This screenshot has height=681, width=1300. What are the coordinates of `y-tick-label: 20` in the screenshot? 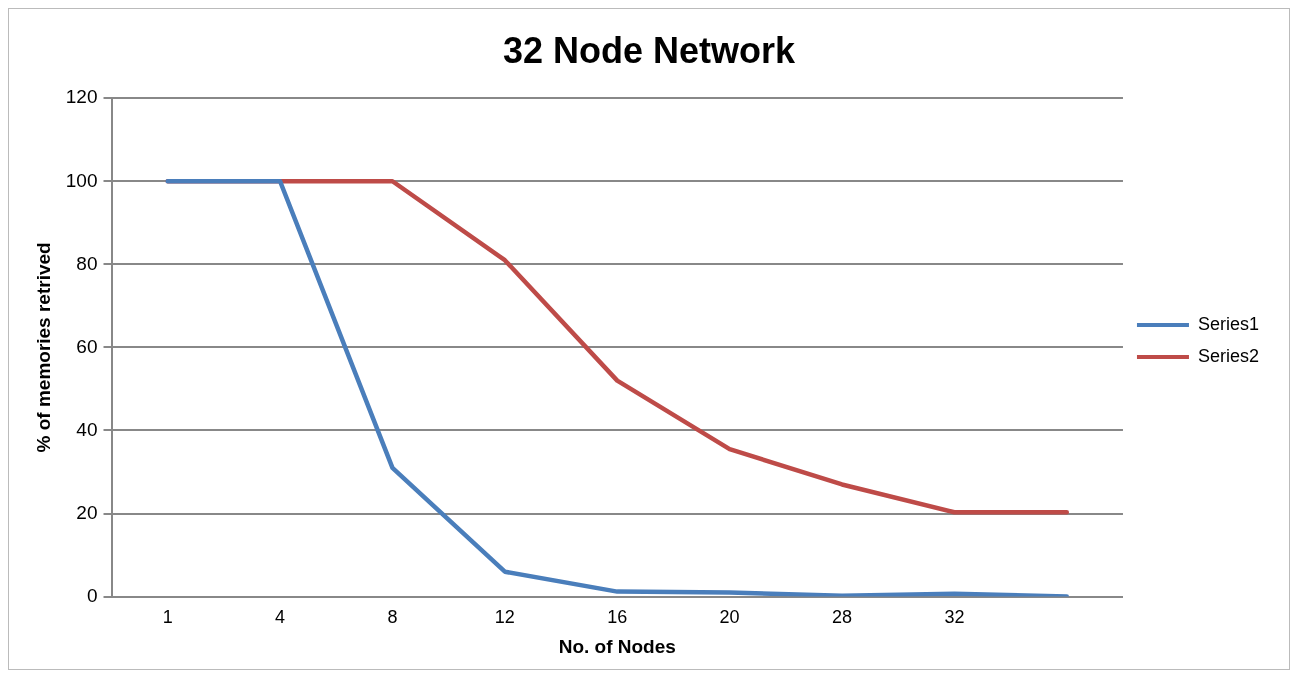 It's located at (87, 512).